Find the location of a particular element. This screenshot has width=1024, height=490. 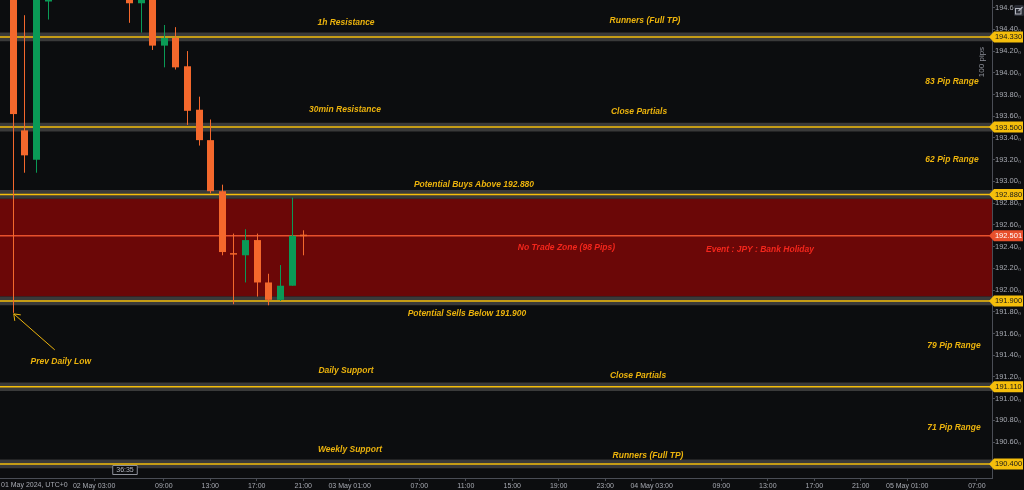

band-label: No Trade Zone (98 Pips) is located at coordinates (566, 247).